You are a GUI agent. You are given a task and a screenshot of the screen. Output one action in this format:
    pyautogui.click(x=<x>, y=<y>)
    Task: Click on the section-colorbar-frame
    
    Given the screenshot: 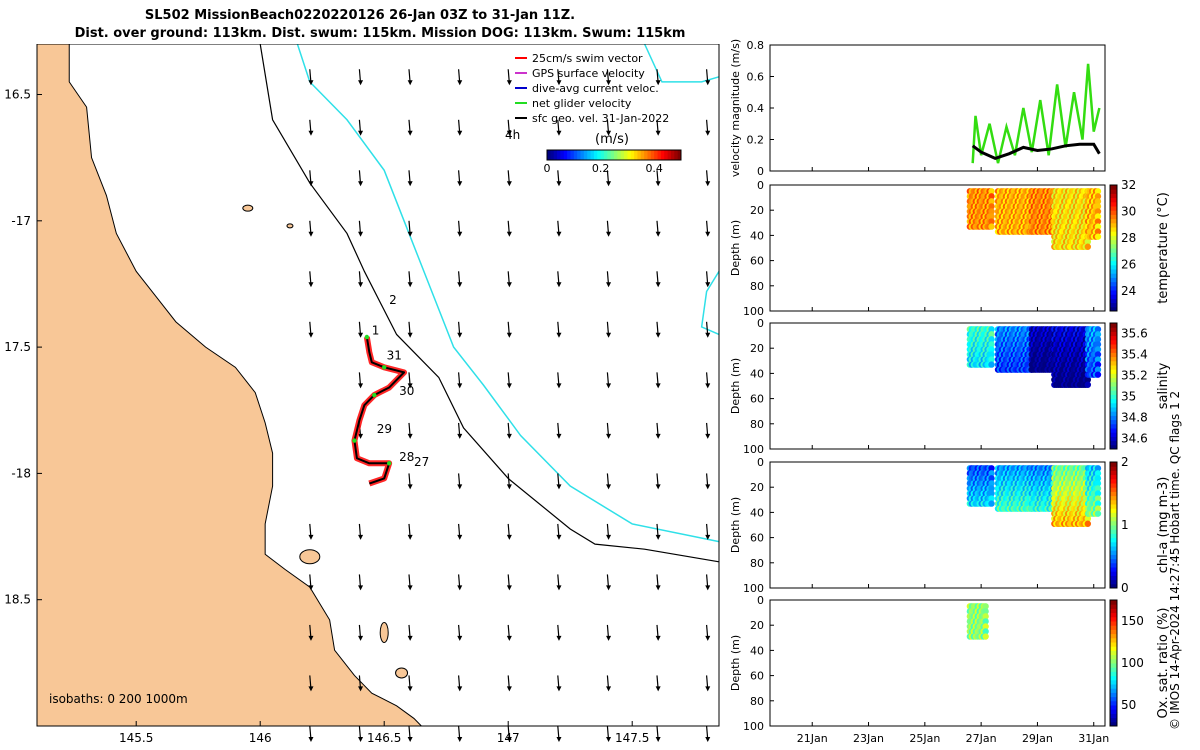 What is the action you would take?
    pyautogui.click(x=1113, y=663)
    